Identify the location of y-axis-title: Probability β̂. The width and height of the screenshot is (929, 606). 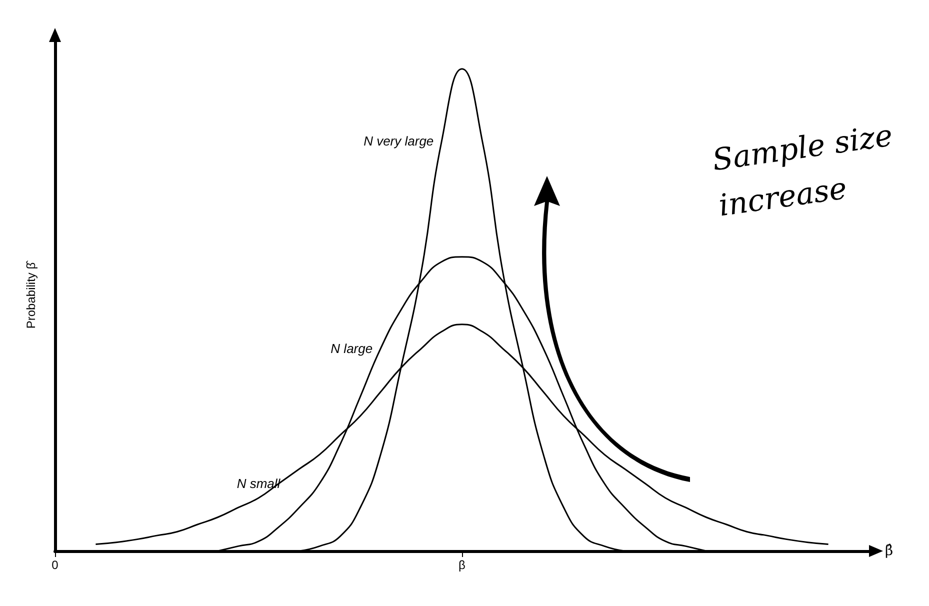
(31, 294).